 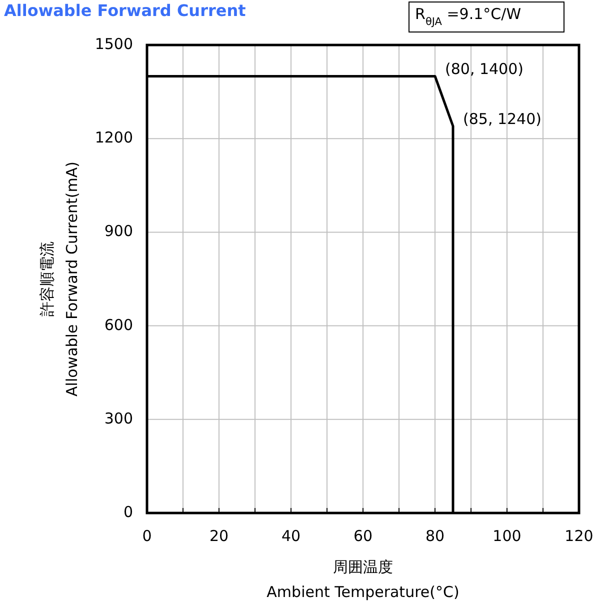 I want to click on x-tick-label: 20, so click(x=219, y=536).